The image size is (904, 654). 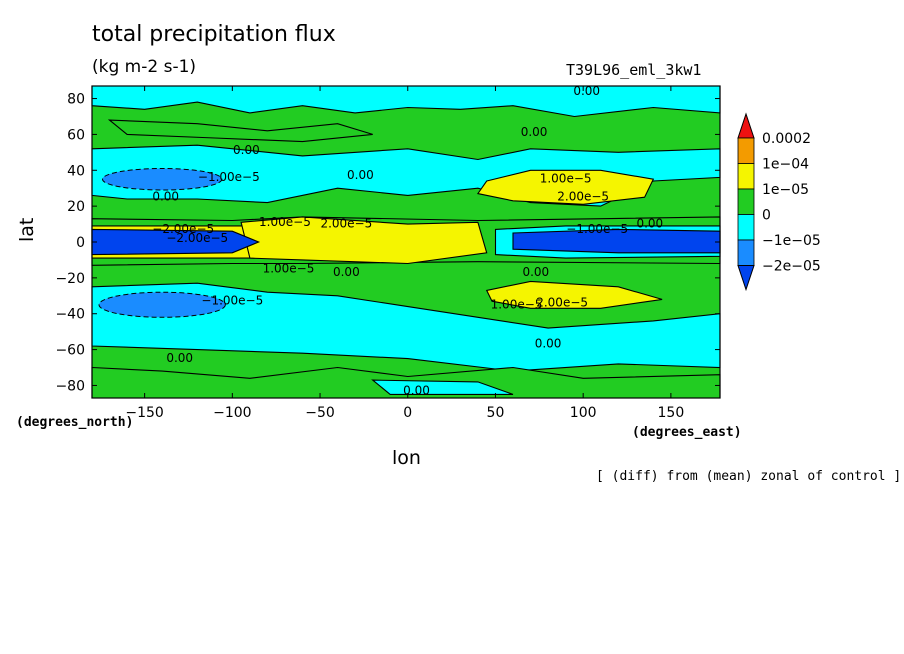 I want to click on x-tick-label: −50, so click(x=320, y=413).